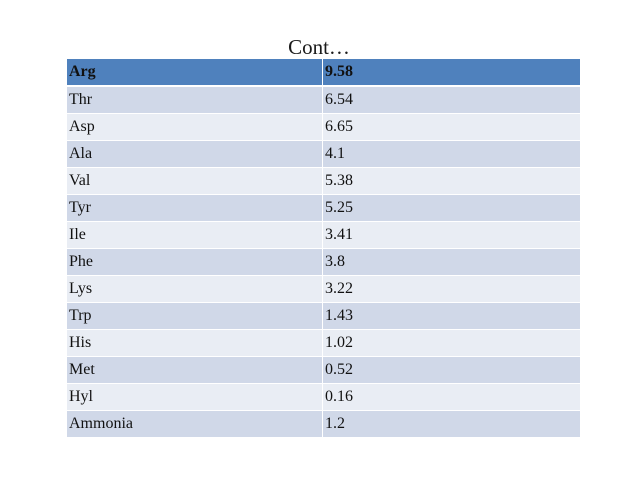  What do you see at coordinates (451, 127) in the screenshot?
I see `row-value-cell: 6.65` at bounding box center [451, 127].